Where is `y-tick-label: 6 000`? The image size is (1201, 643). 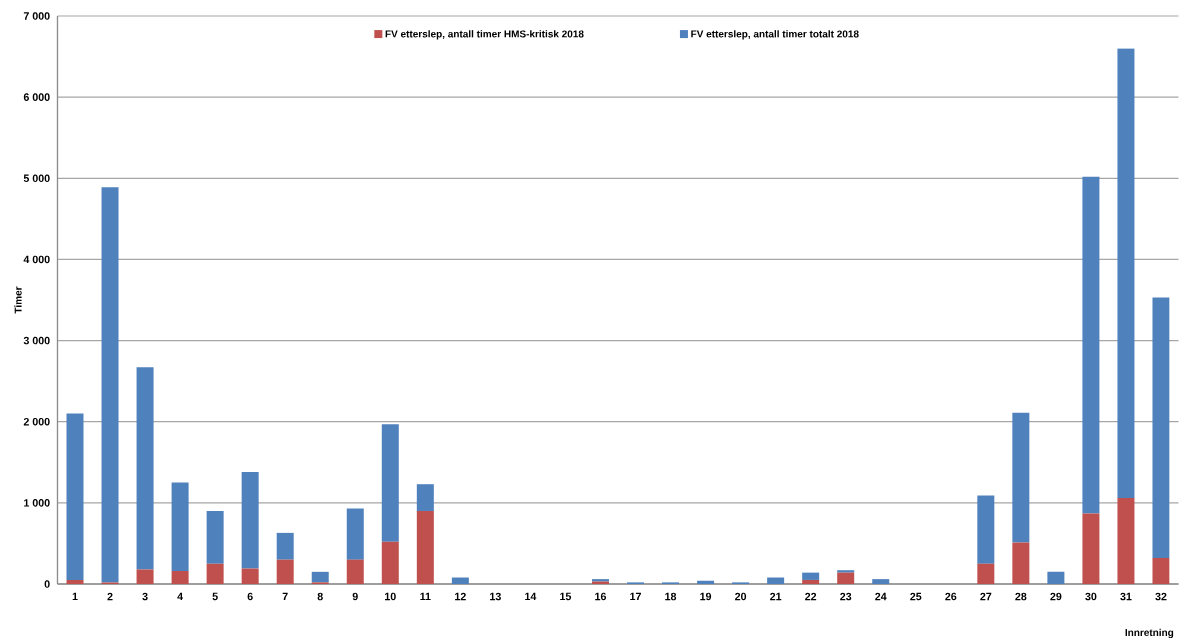
y-tick-label: 6 000 is located at coordinates (36, 97).